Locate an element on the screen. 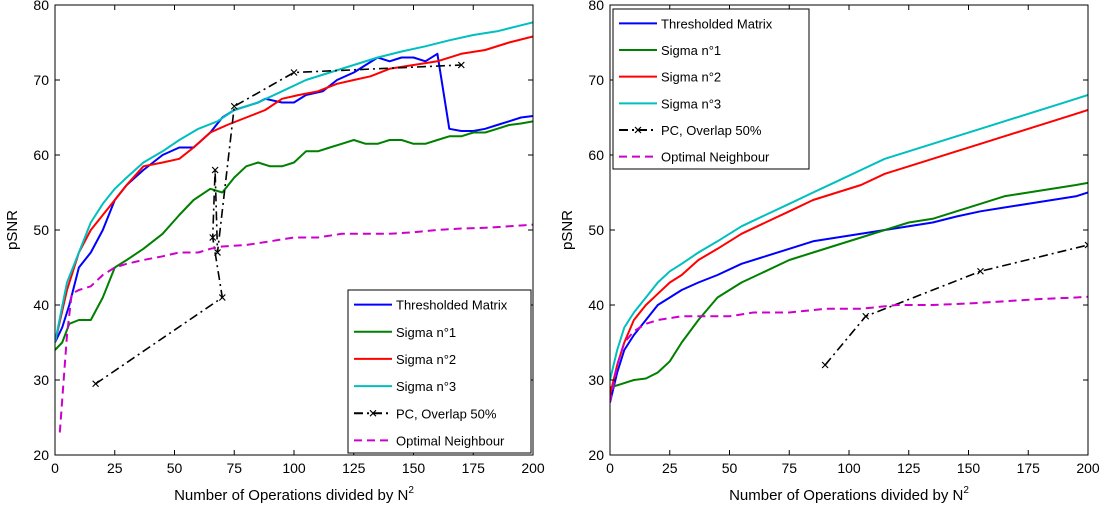  series-line-pc-overlap-50- is located at coordinates (956, 305).